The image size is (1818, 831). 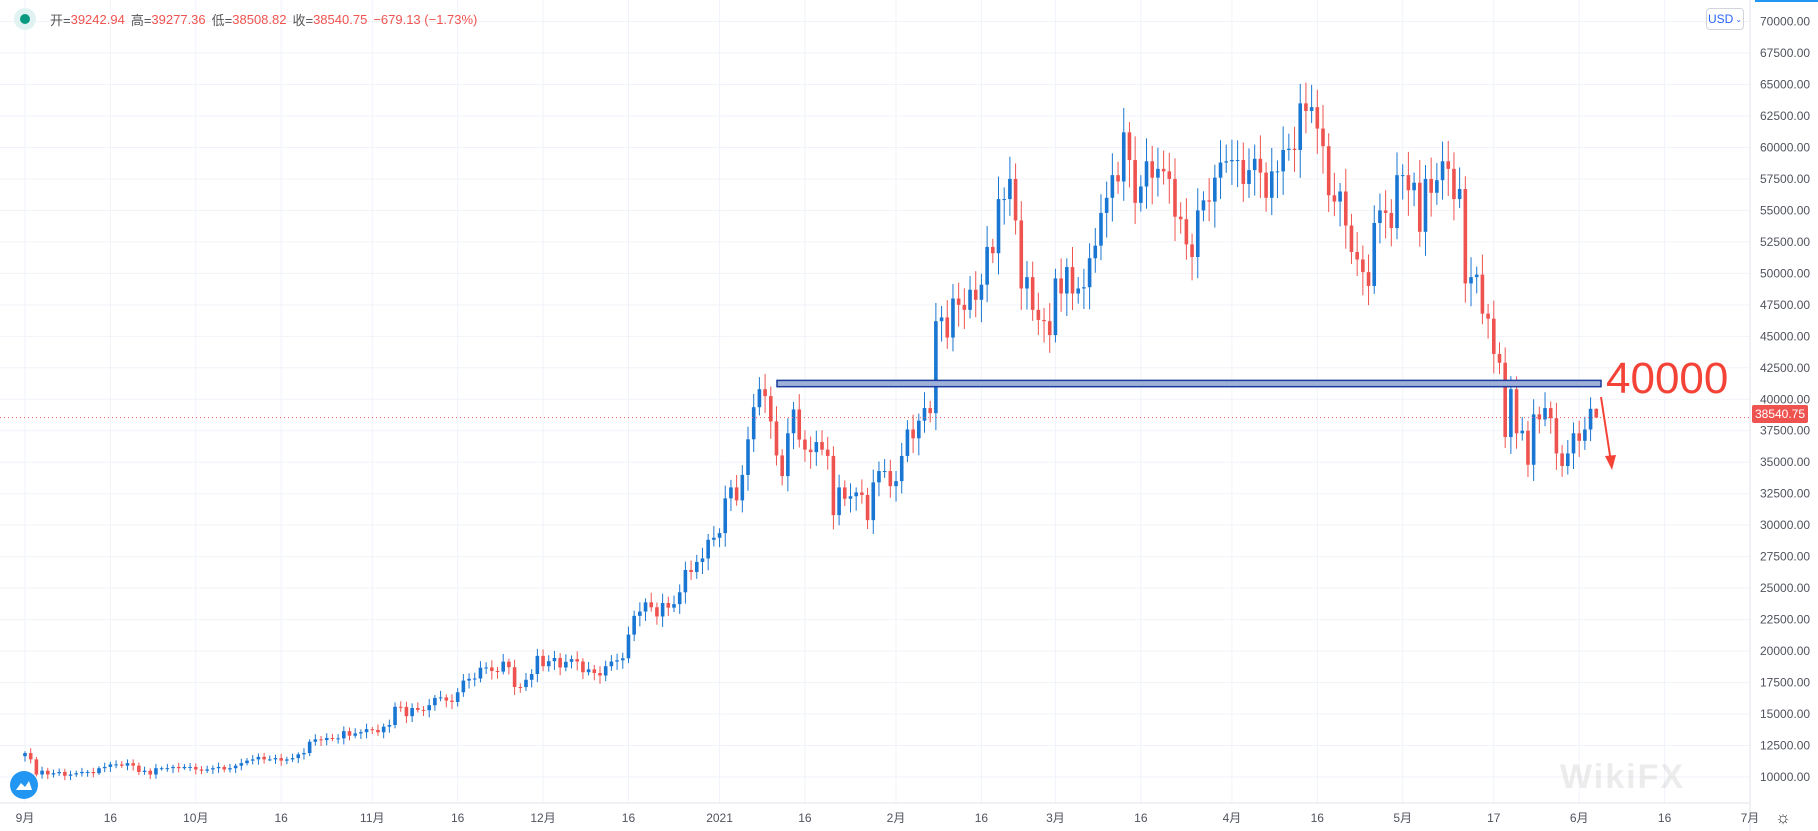 What do you see at coordinates (1785, 336) in the screenshot?
I see `price-tick-label: 45000.00` at bounding box center [1785, 336].